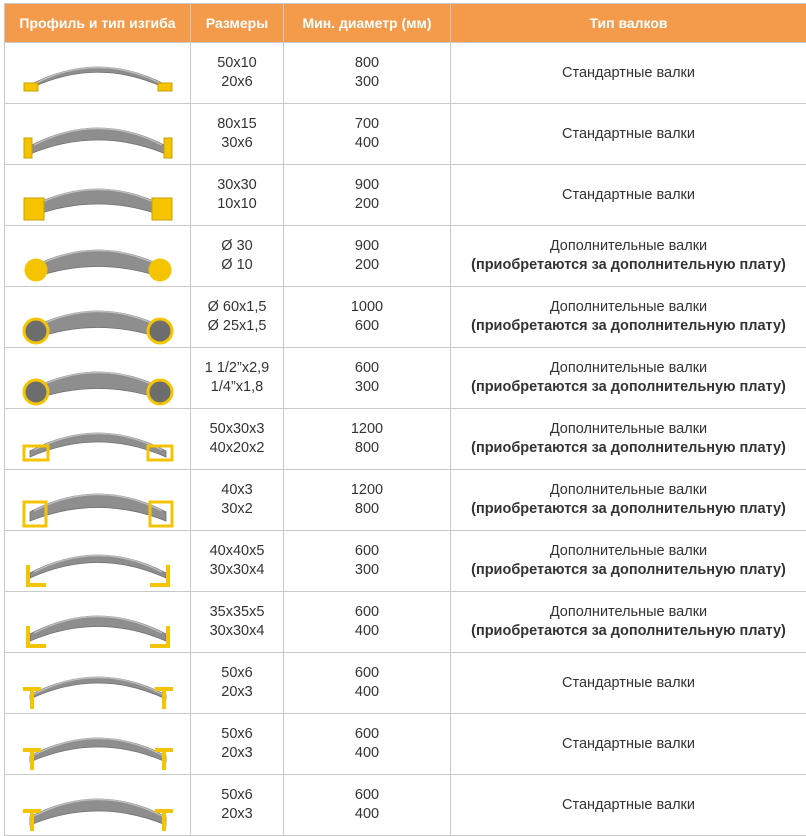 This screenshot has height=836, width=806. I want to click on size-value: Ø 30, so click(237, 246).